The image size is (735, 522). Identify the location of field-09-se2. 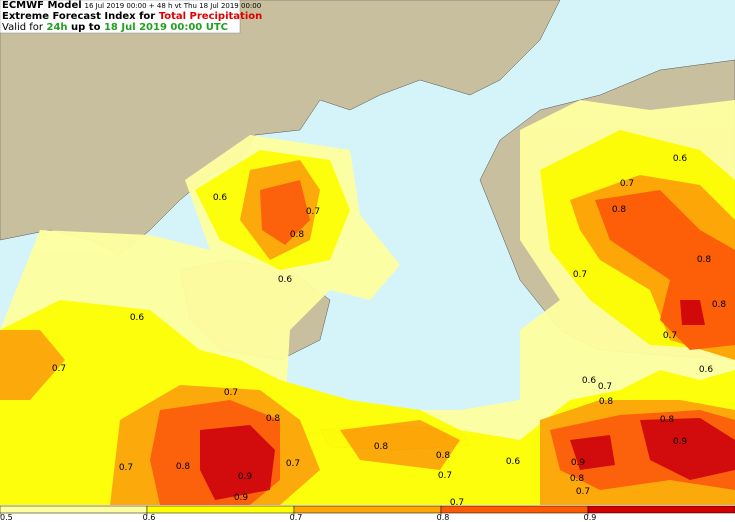
(687, 449).